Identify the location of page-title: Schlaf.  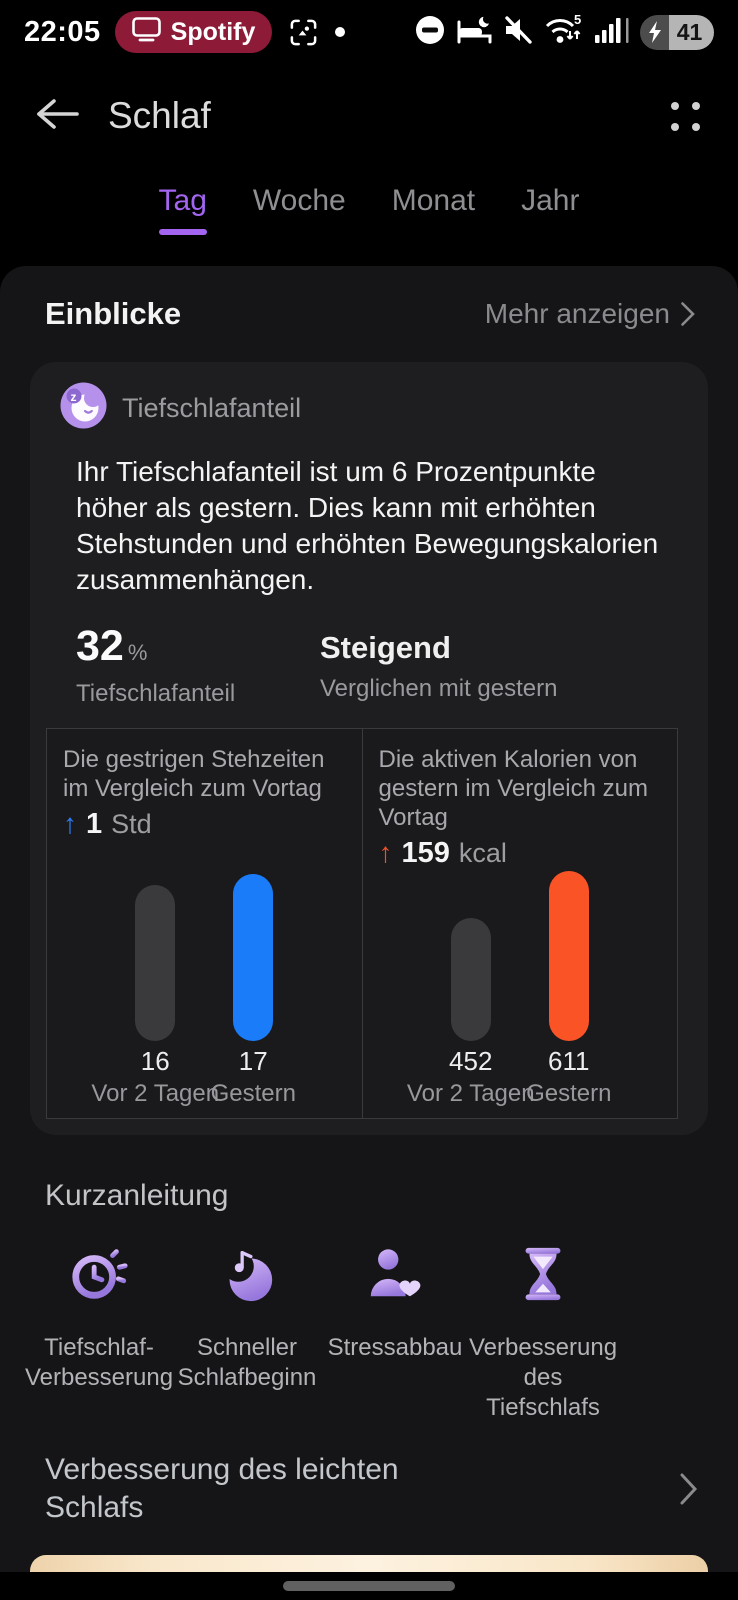
(159, 115).